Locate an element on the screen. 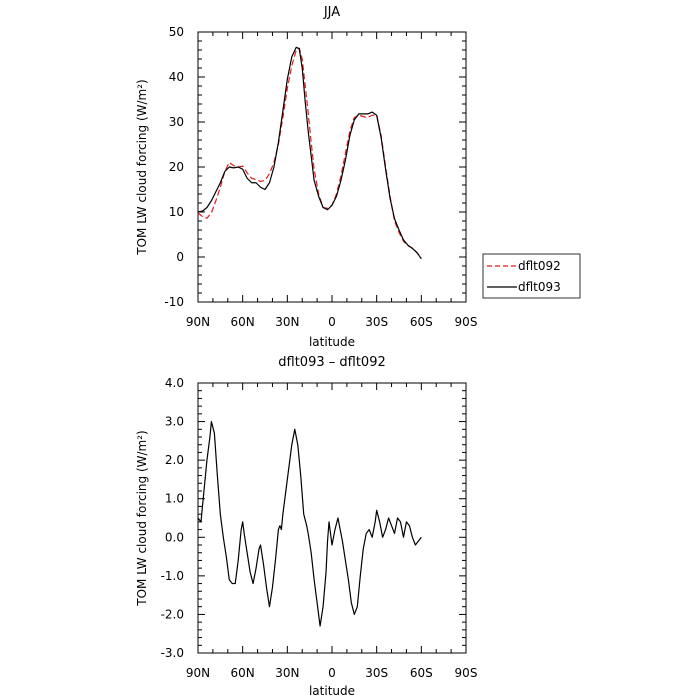 The width and height of the screenshot is (700, 700). top-chart-title: JJA is located at coordinates (331, 12).